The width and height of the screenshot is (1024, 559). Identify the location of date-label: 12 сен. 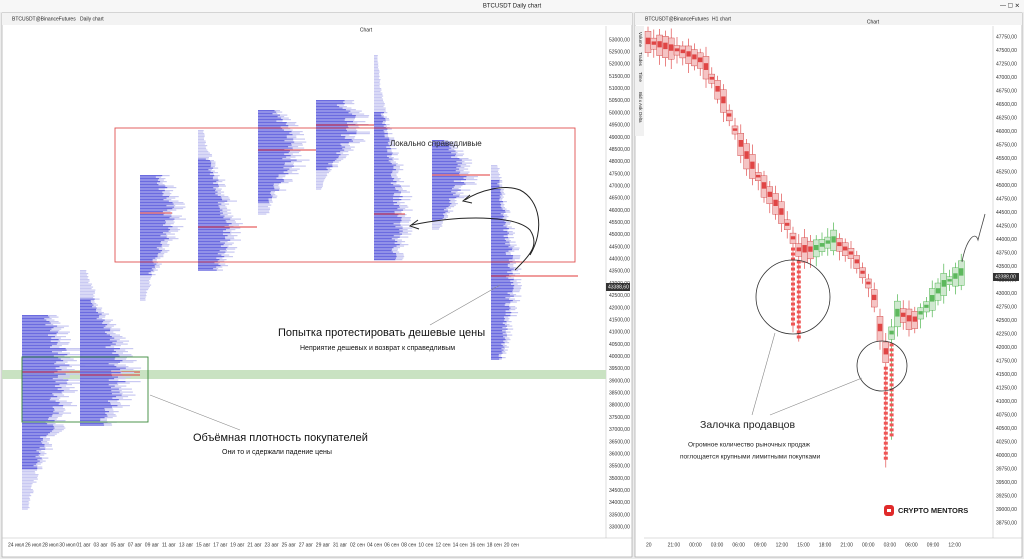
(443, 545).